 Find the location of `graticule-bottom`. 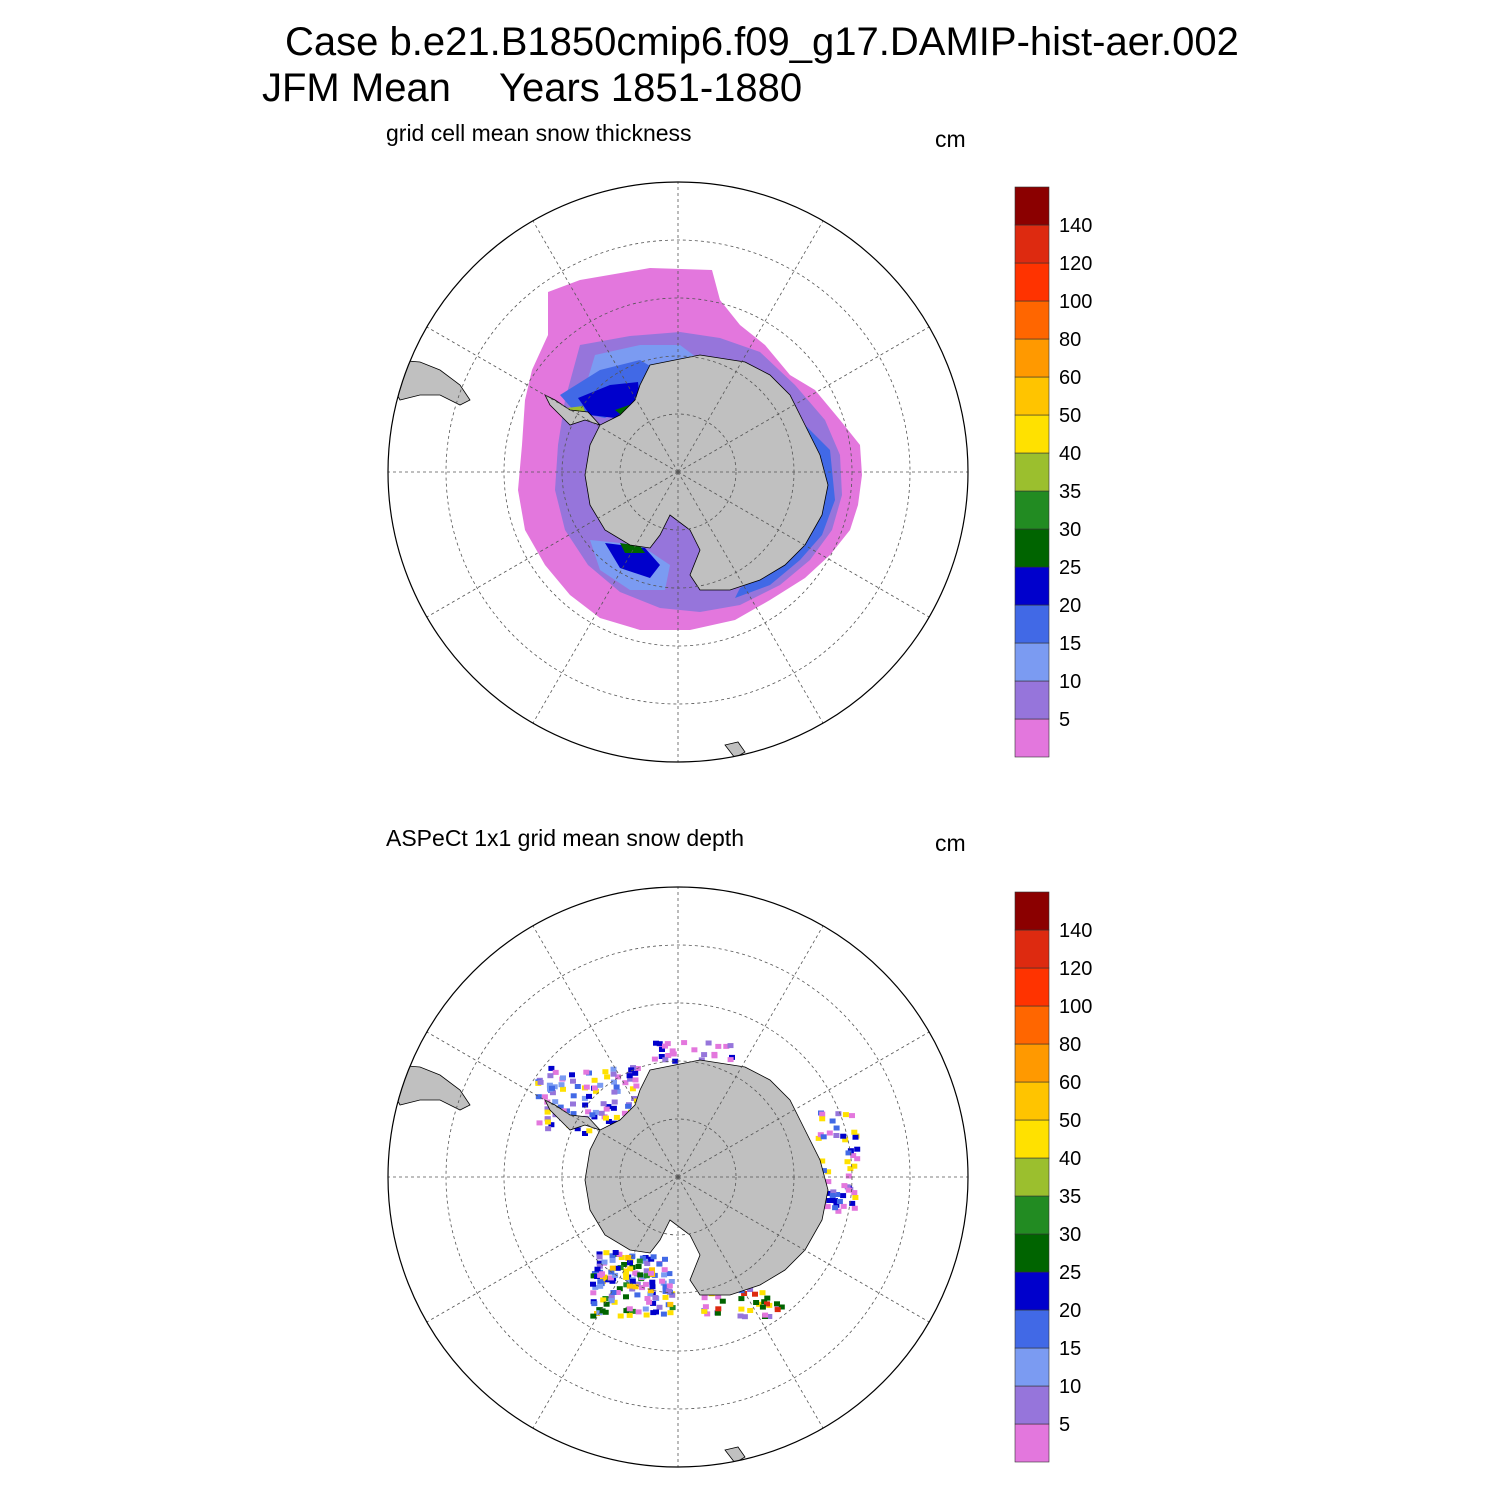

graticule-bottom is located at coordinates (678, 1177).